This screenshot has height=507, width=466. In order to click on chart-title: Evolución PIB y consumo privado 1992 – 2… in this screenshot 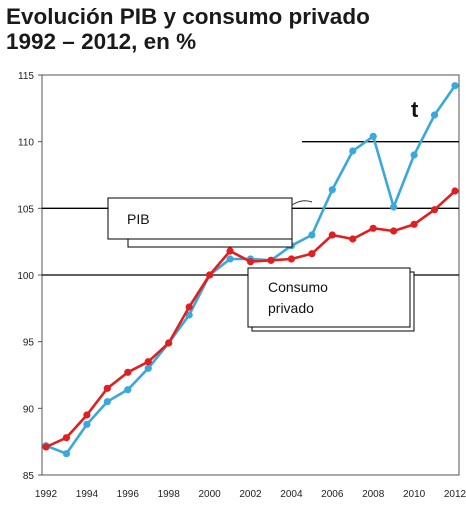, I will do `click(234, 29)`.